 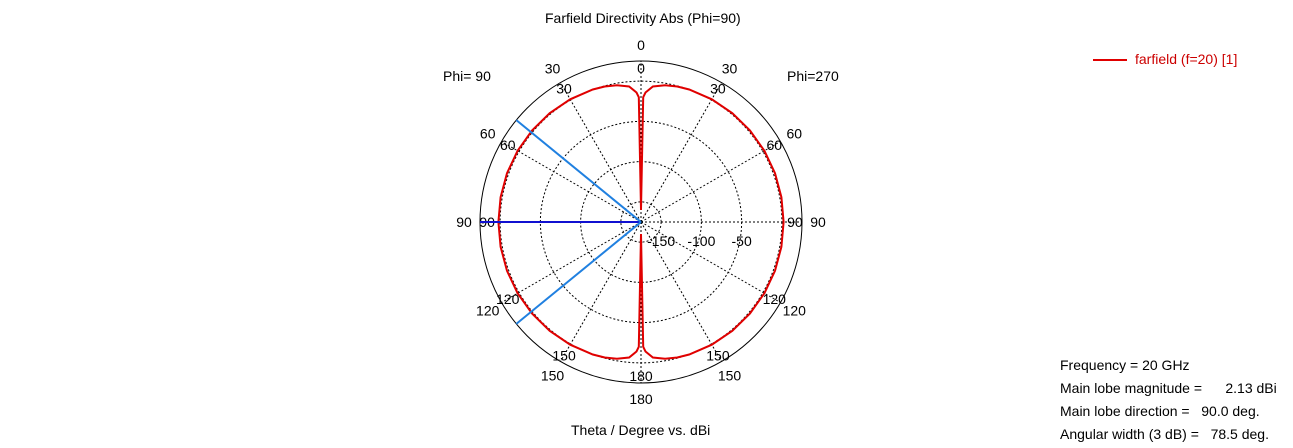 I want to click on series-line-right, so click(x=712, y=222).